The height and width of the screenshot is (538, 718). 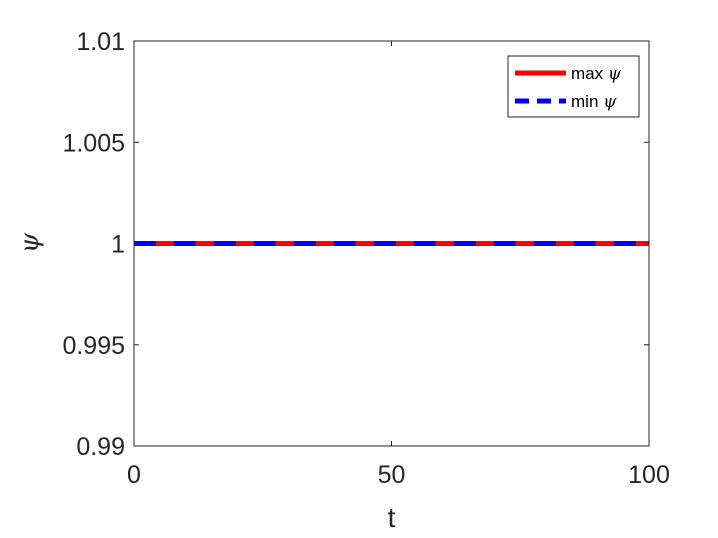 What do you see at coordinates (596, 74) in the screenshot?
I see `legend-label: max ψ` at bounding box center [596, 74].